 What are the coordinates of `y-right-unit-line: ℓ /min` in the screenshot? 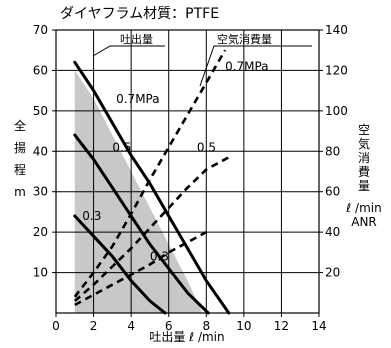 It's located at (363, 208).